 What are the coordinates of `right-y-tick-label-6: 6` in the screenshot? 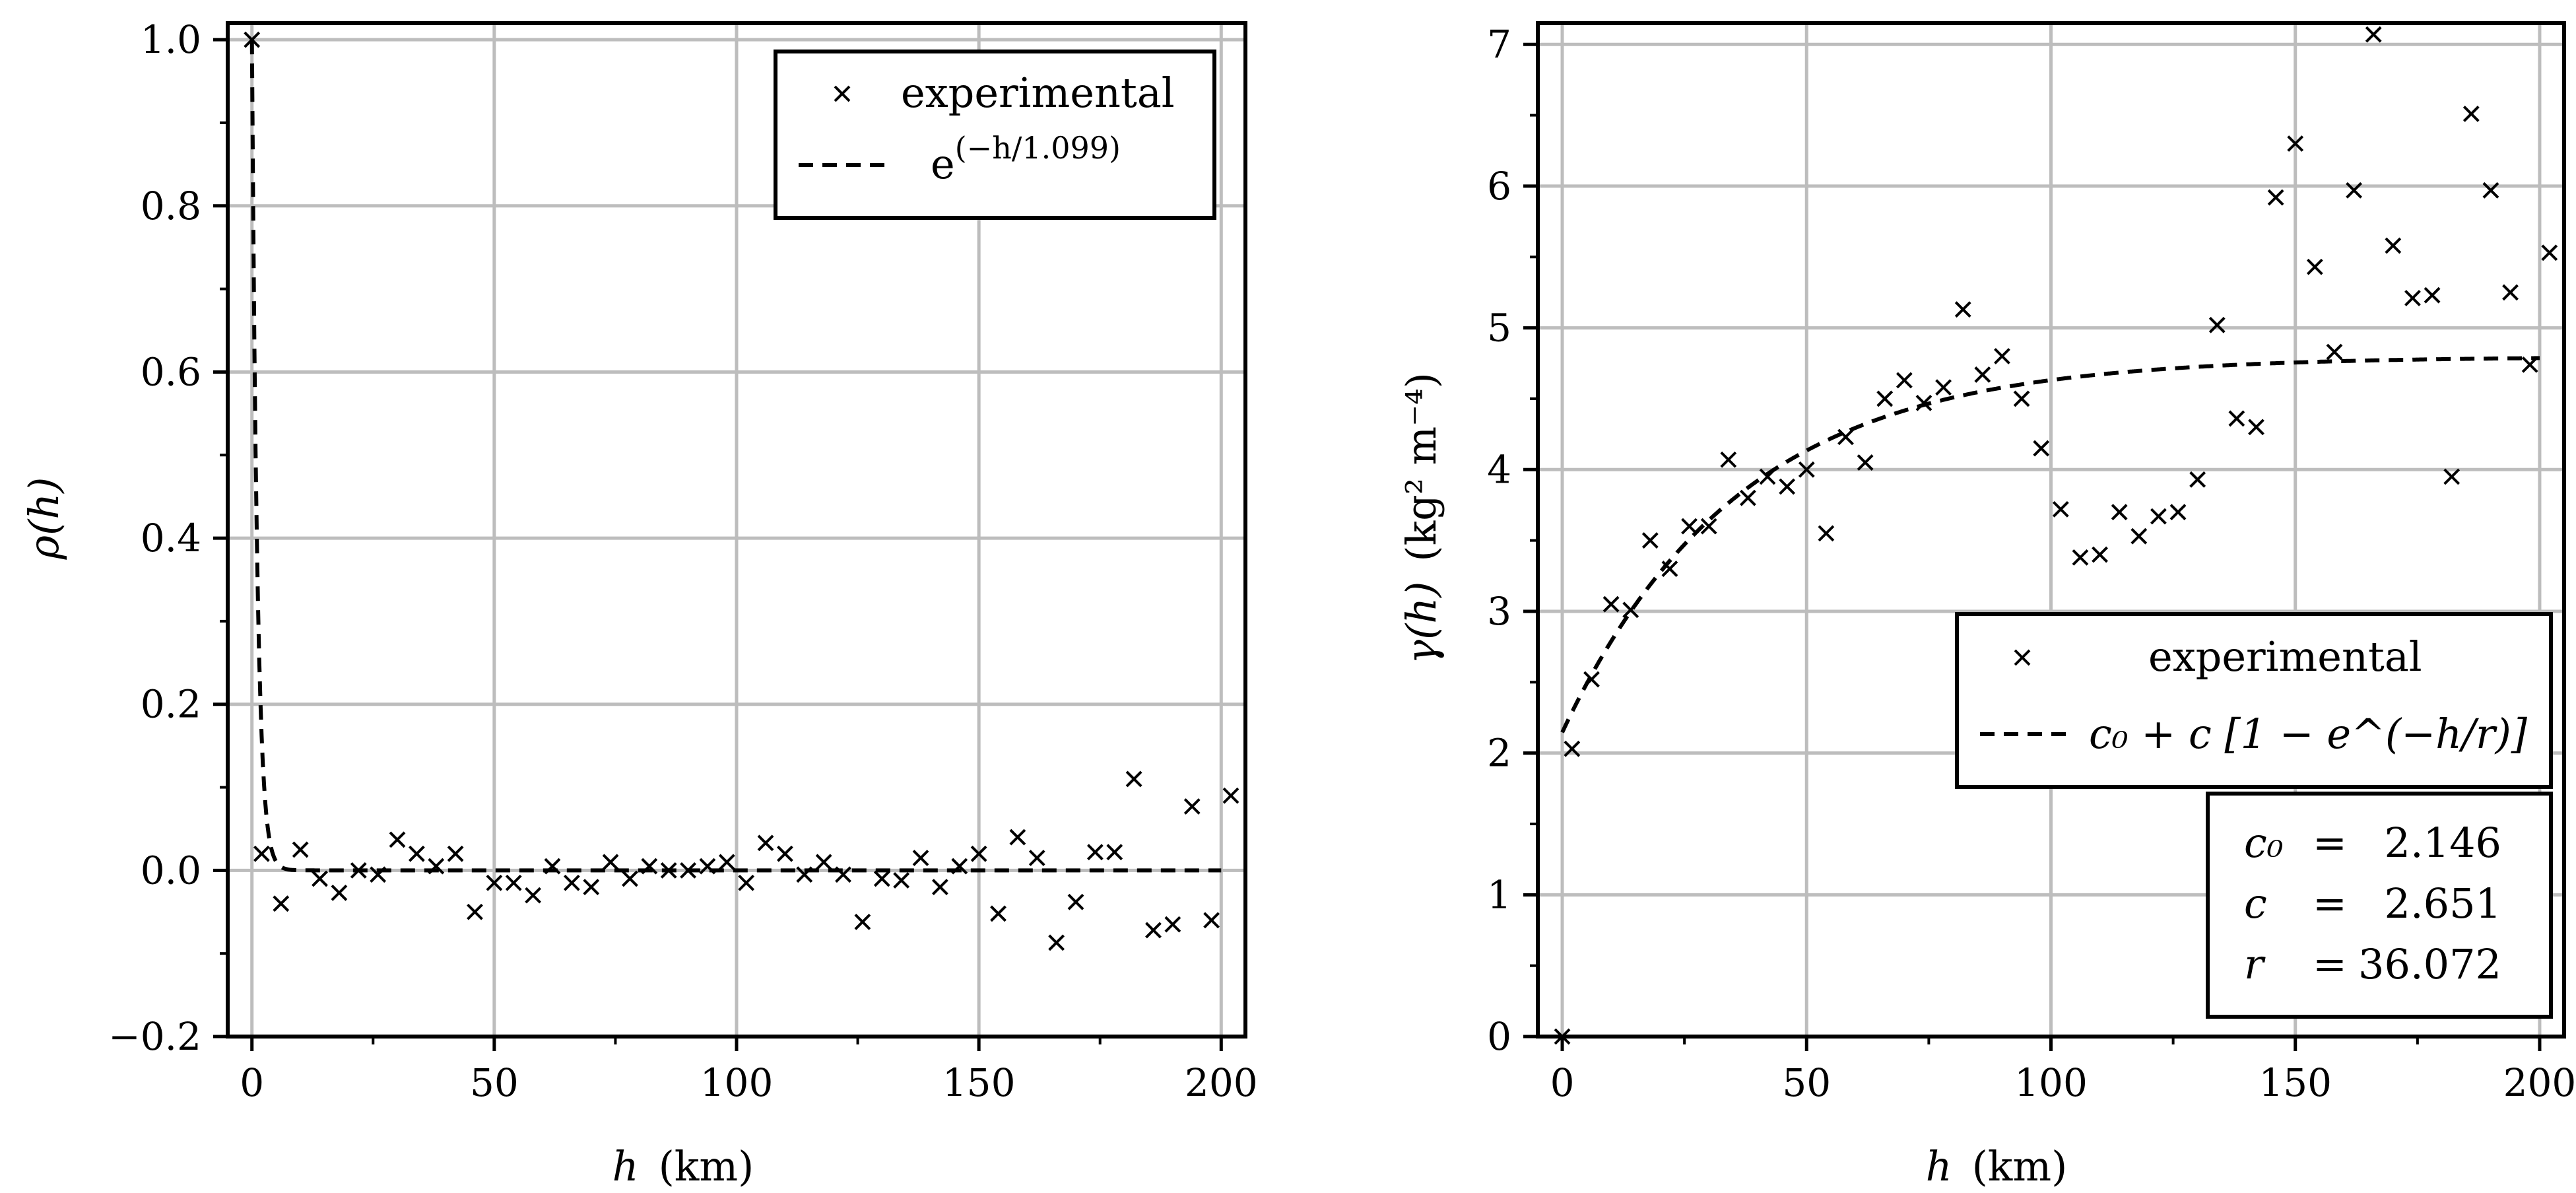 It's located at (1499, 187).